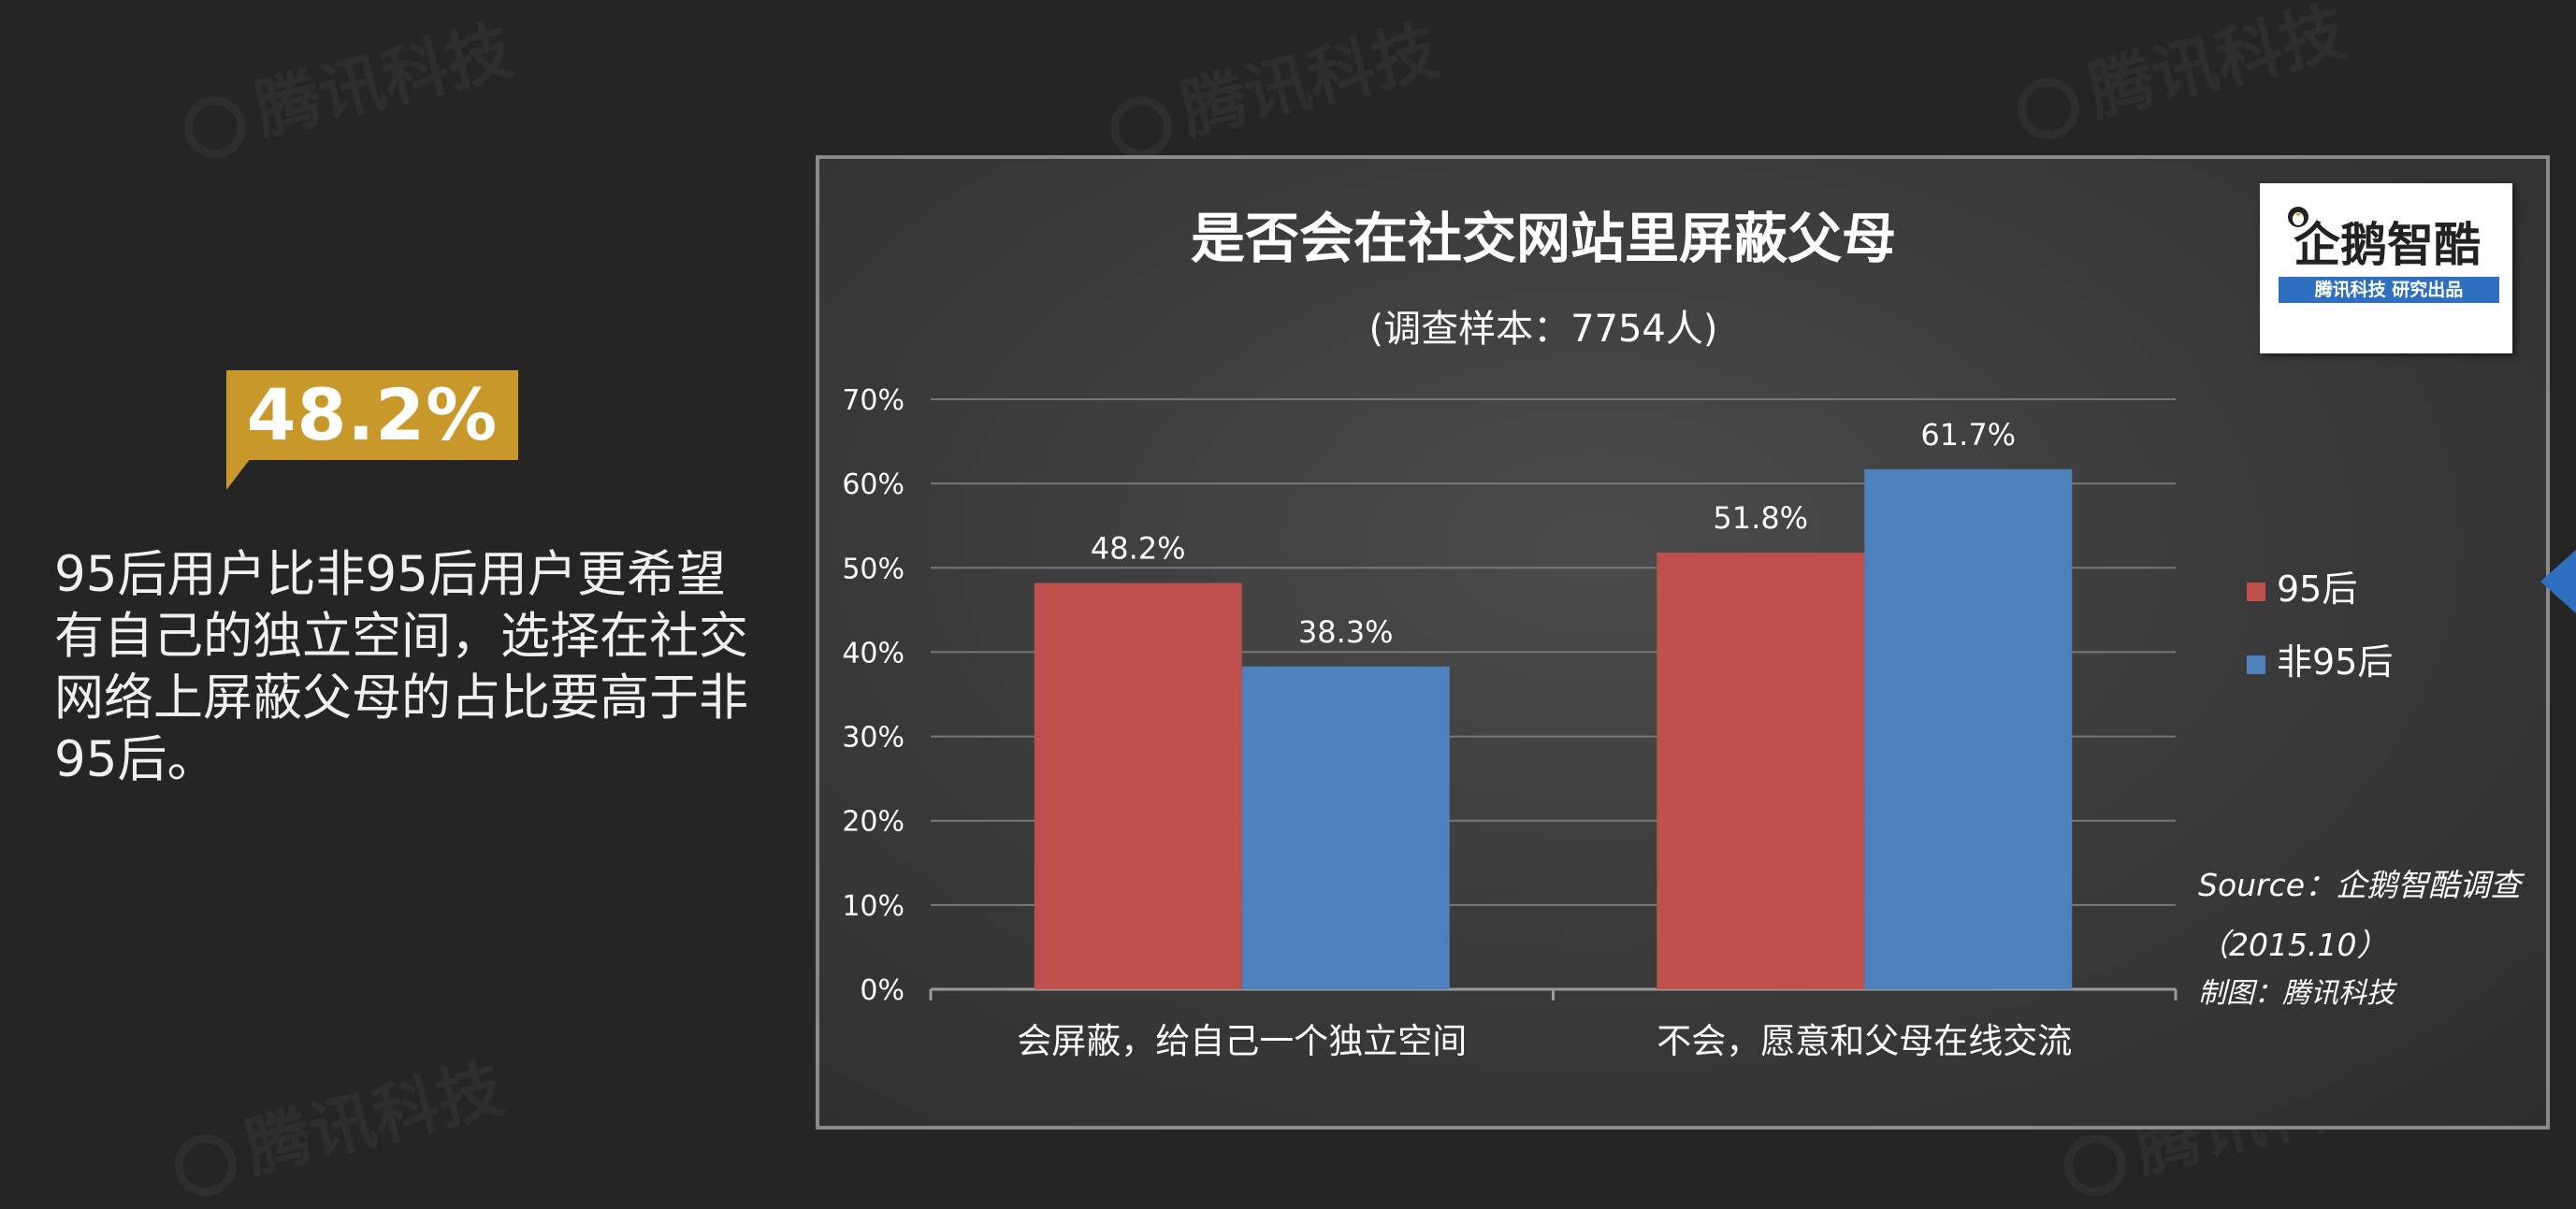 Image resolution: width=2576 pixels, height=1209 pixels. Describe the element at coordinates (2335, 662) in the screenshot. I see `legend-label: 非95后` at that location.